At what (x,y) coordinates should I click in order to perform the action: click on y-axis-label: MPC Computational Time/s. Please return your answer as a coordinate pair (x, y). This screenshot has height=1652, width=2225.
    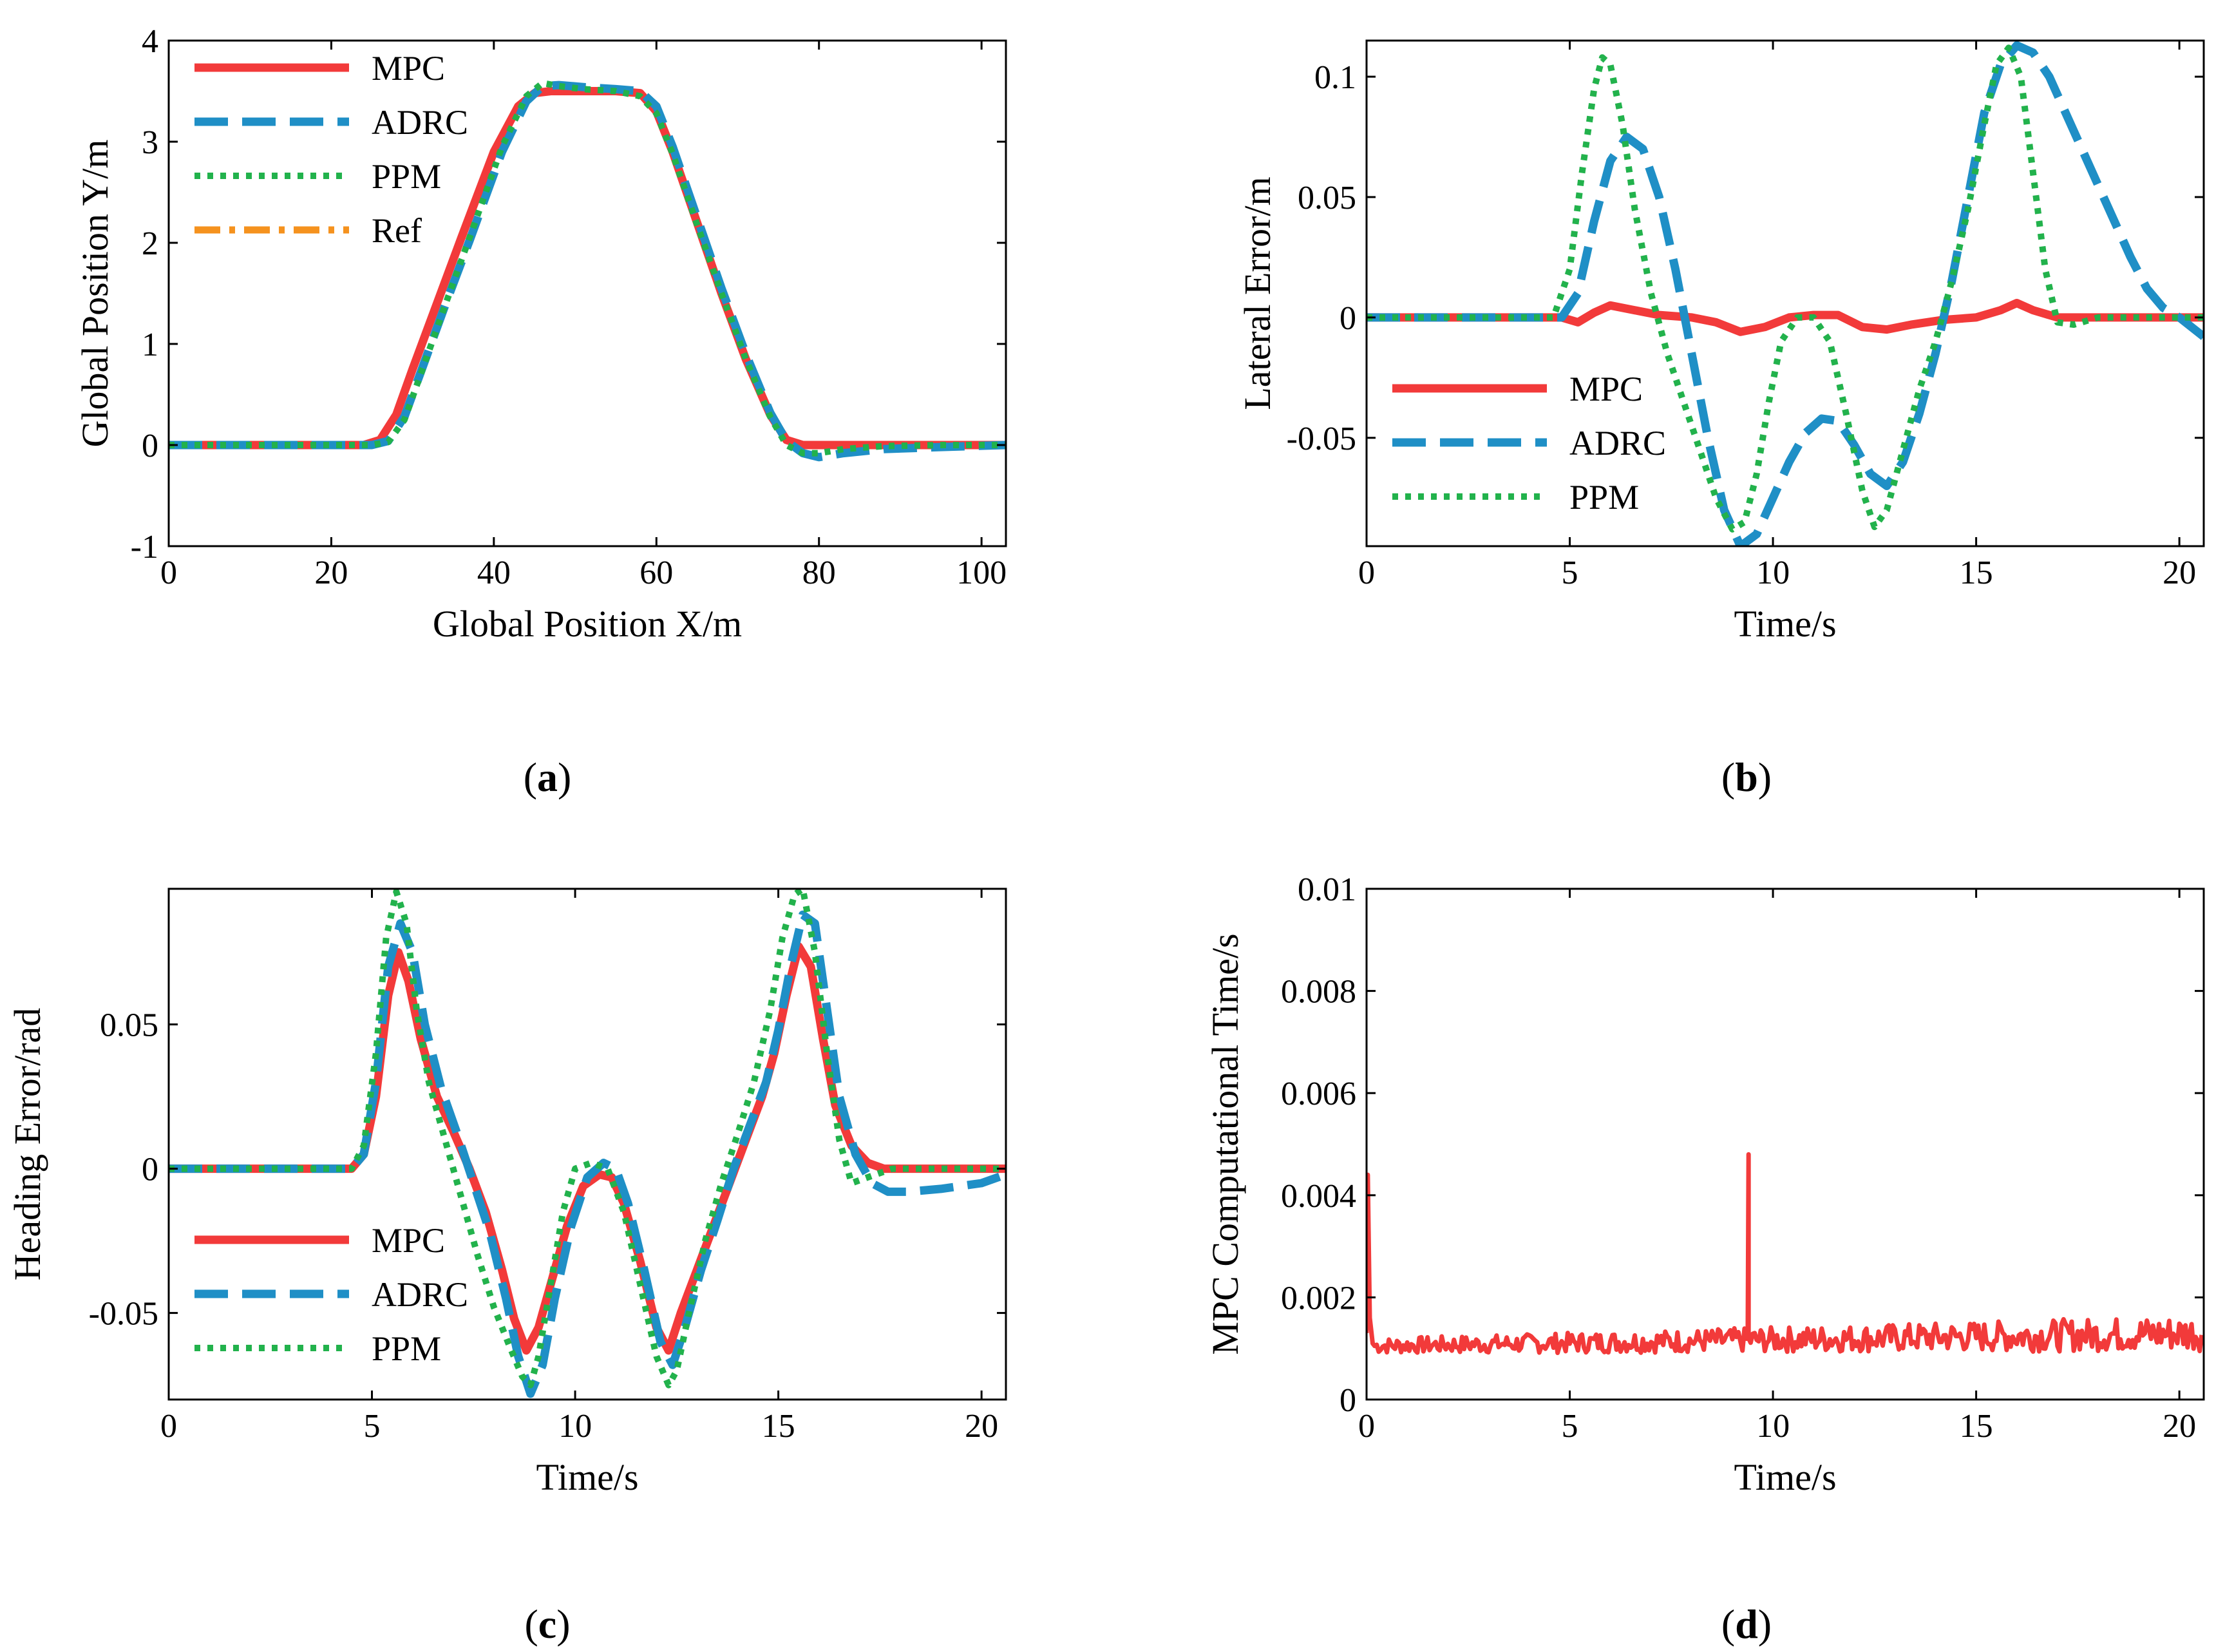
    Looking at the image, I should click on (1225, 1144).